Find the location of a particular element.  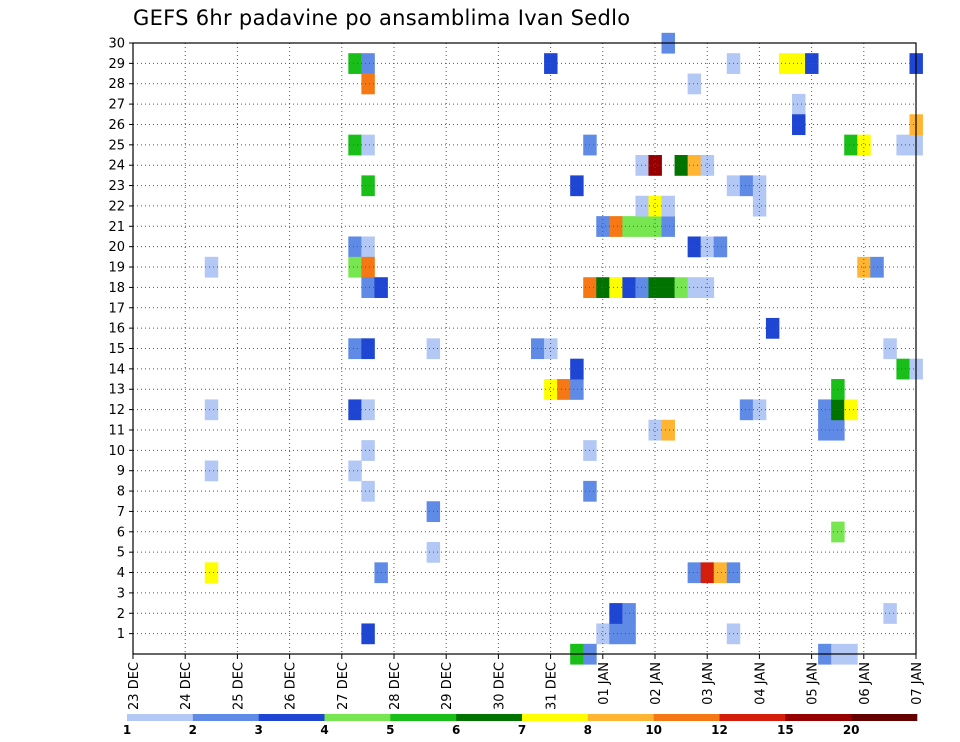

colorbar-label: 15 is located at coordinates (785, 730).